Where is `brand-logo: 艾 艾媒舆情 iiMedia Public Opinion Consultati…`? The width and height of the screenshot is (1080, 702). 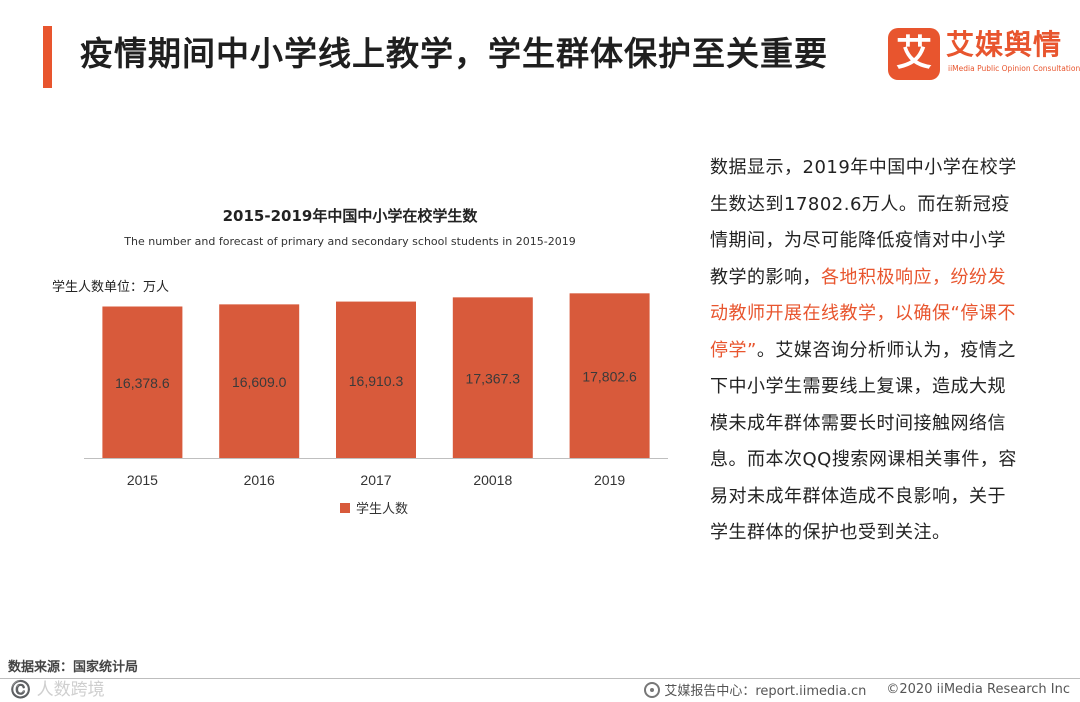 brand-logo: 艾 艾媒舆情 iiMedia Public Opinion Consultati… is located at coordinates (984, 54).